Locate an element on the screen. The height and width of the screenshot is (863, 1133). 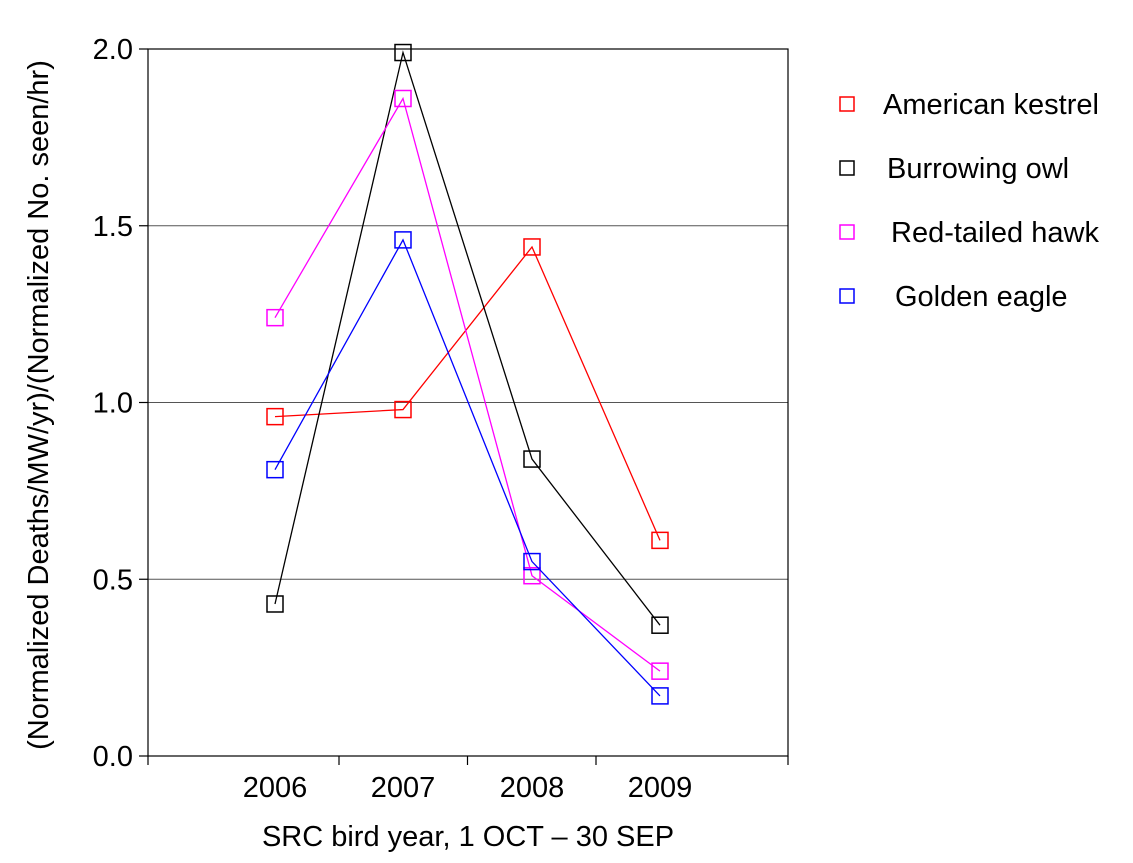
x-tick-labels: 2006 2007 2008 2009 is located at coordinates (468, 788).